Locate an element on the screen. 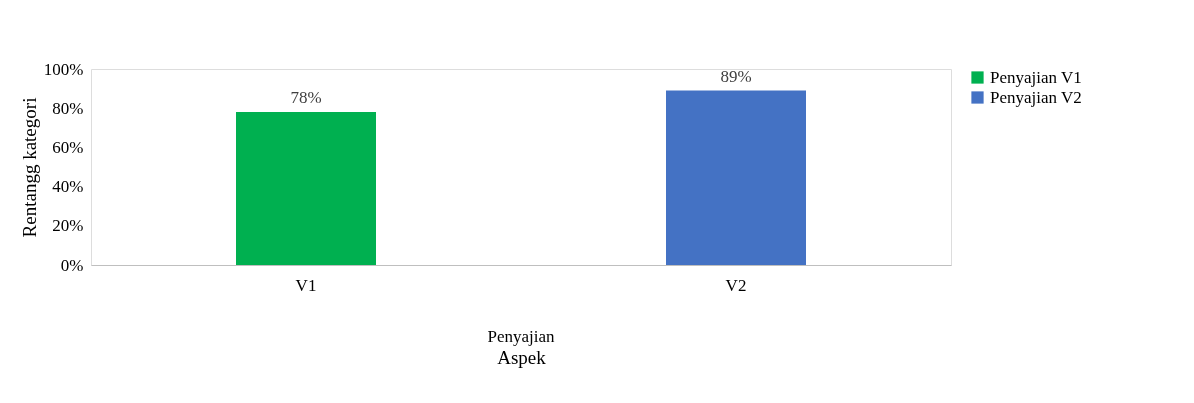  y-axis-title: Rentangg kategori is located at coordinates (29, 167).